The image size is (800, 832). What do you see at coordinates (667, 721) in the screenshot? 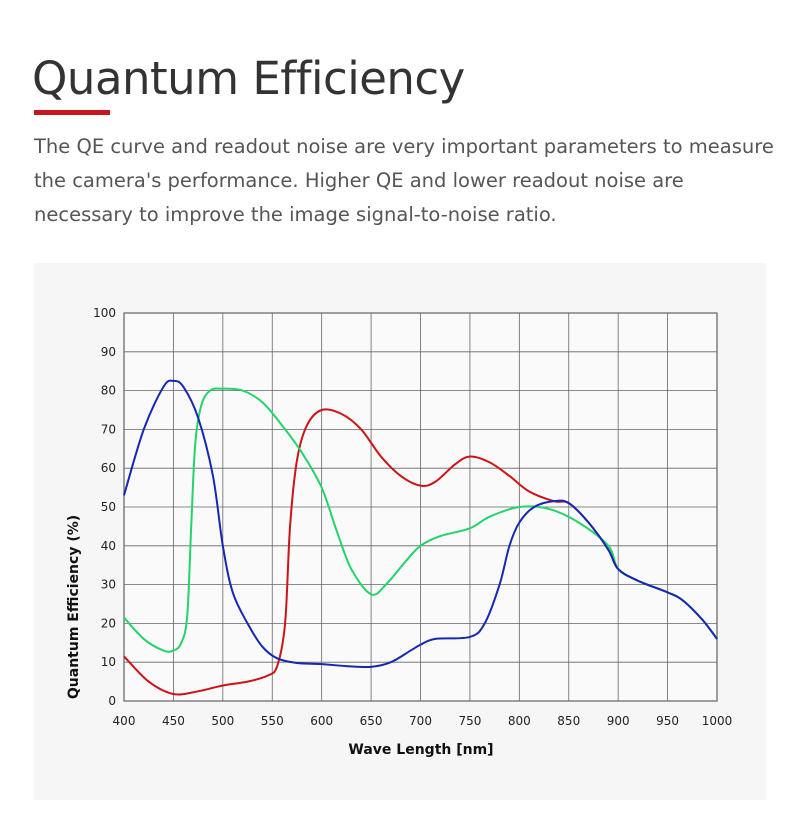
I see `x-tick-label: 950` at bounding box center [667, 721].